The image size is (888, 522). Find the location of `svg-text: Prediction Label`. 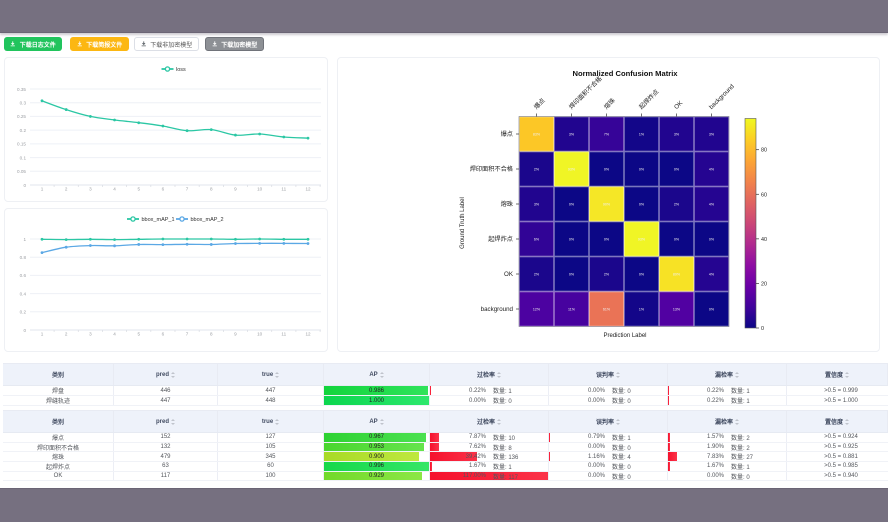

svg-text: Prediction Label is located at coordinates (624, 336).